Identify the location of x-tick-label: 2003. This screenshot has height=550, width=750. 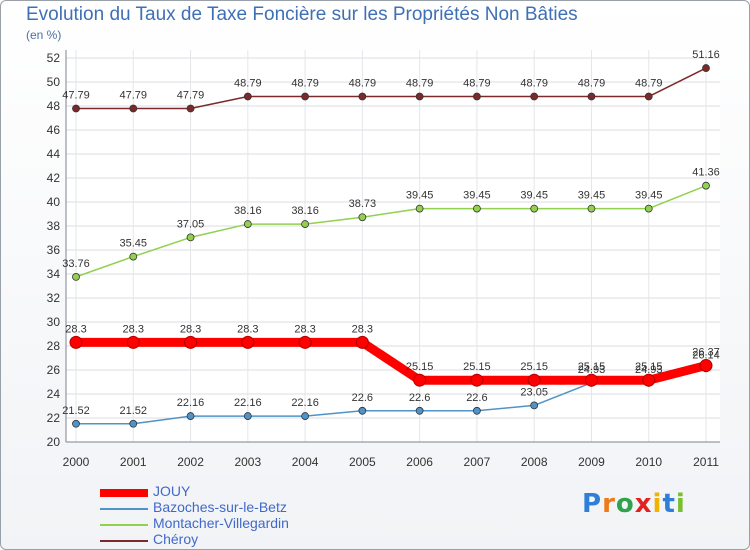
(247, 462).